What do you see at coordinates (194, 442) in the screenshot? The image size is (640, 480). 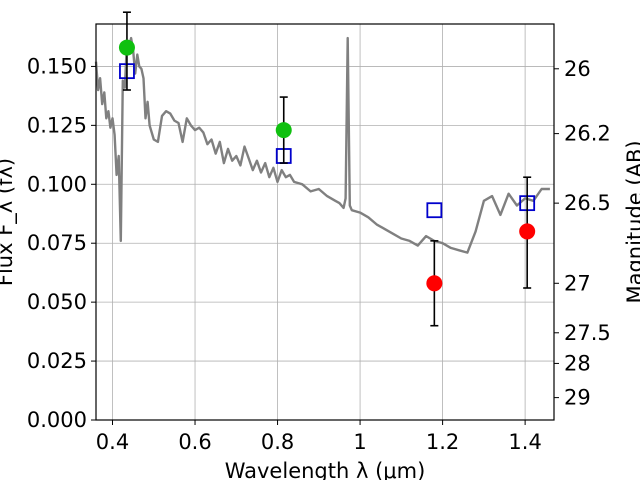 I see `x-tick-label: 0.6` at bounding box center [194, 442].